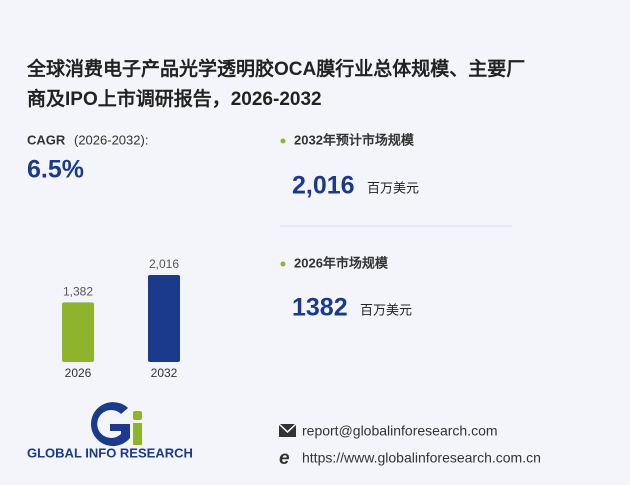  I want to click on stat-label: 2032年预计市场规模, so click(354, 139).